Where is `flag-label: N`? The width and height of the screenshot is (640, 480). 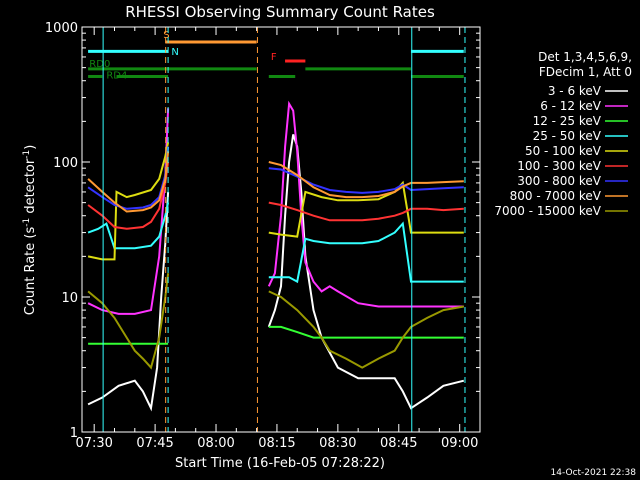 flag-label: N is located at coordinates (174, 52).